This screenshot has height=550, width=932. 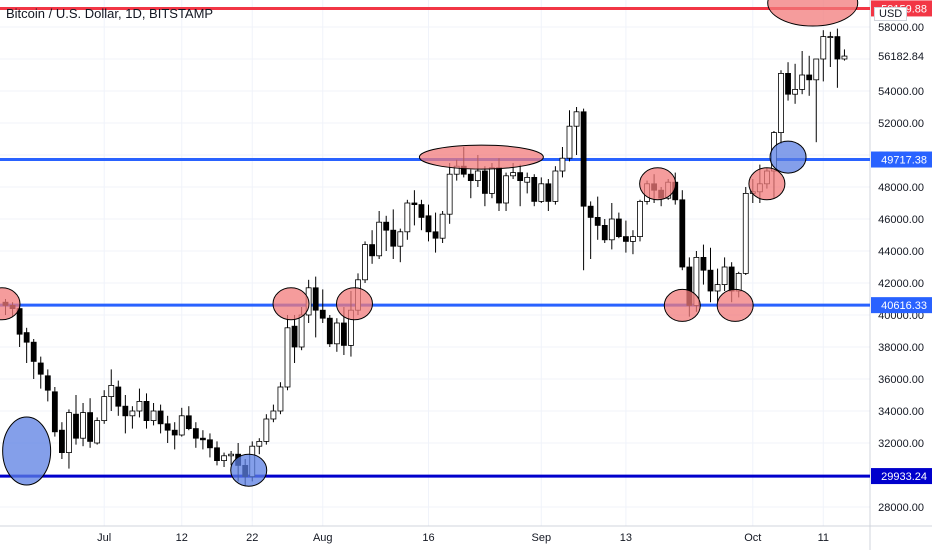 I want to click on y-tick-label: 42000.00, so click(x=901, y=284).